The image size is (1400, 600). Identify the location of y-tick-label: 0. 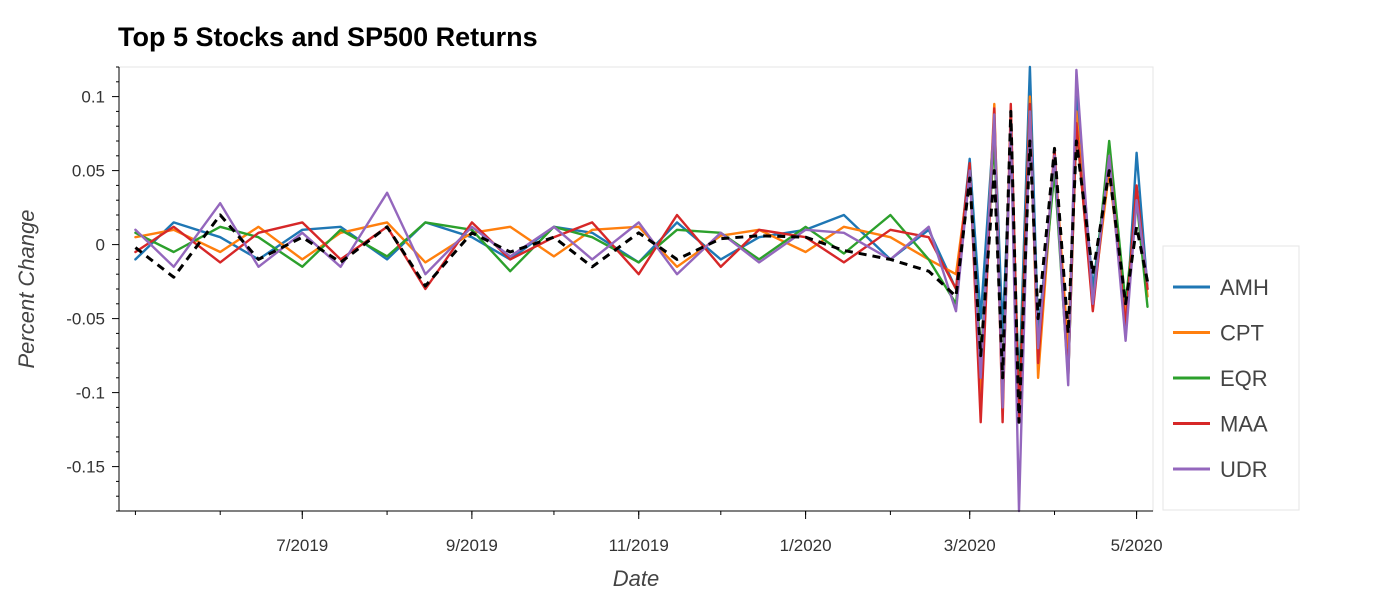
(100, 245).